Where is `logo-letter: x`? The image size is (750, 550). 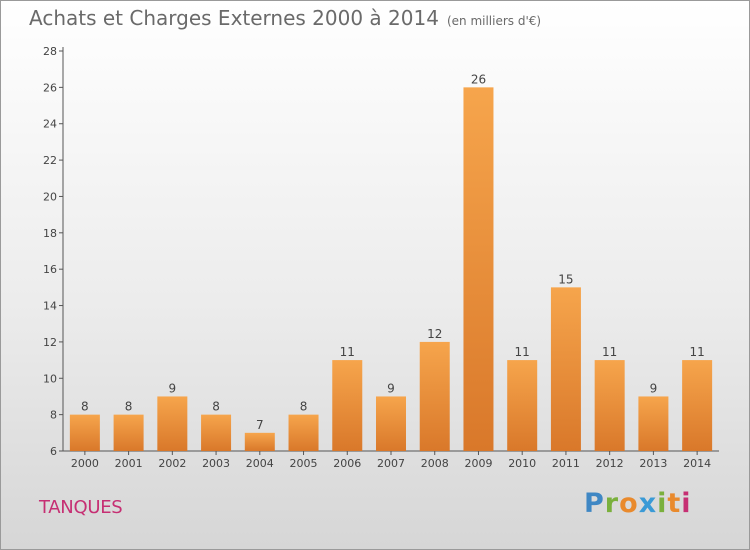 logo-letter: x is located at coordinates (648, 503).